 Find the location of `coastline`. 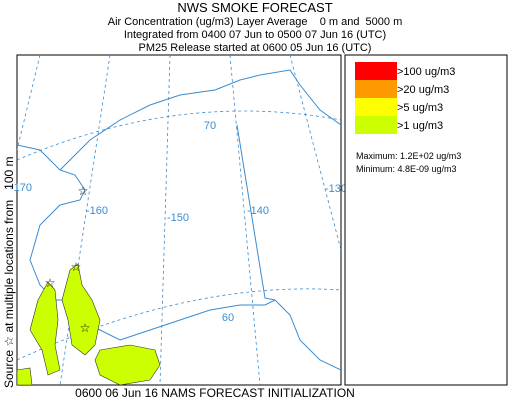

coastline is located at coordinates (200, 120).